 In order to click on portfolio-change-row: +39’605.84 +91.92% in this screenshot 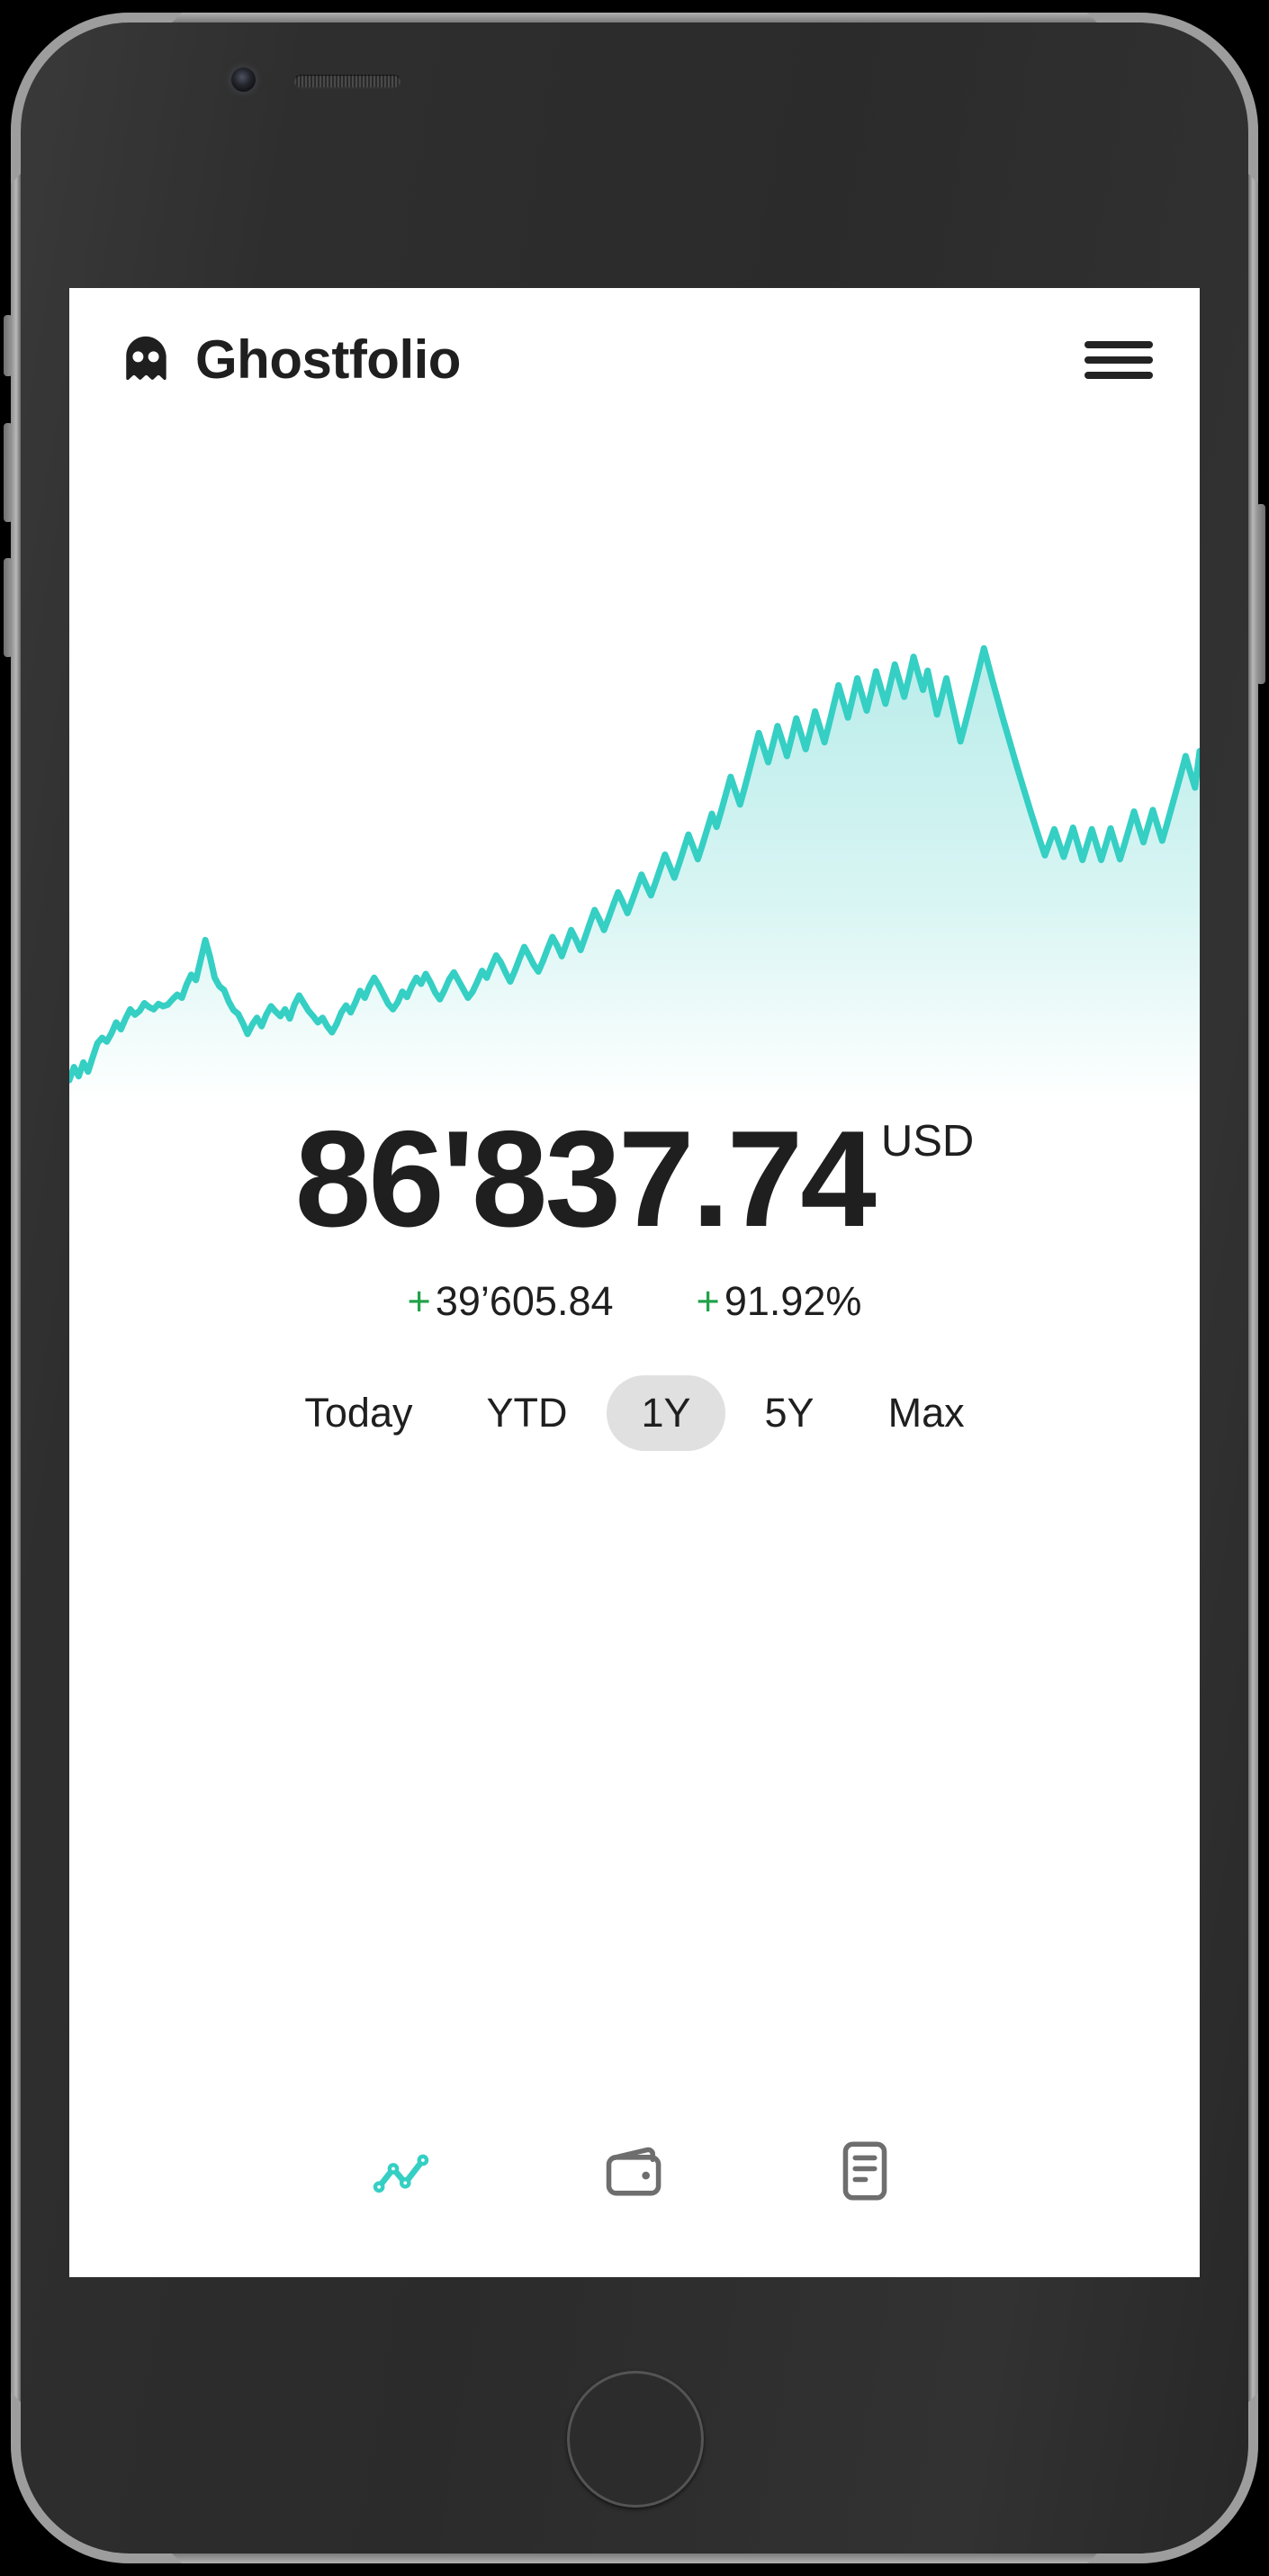, I will do `click(634, 1301)`.